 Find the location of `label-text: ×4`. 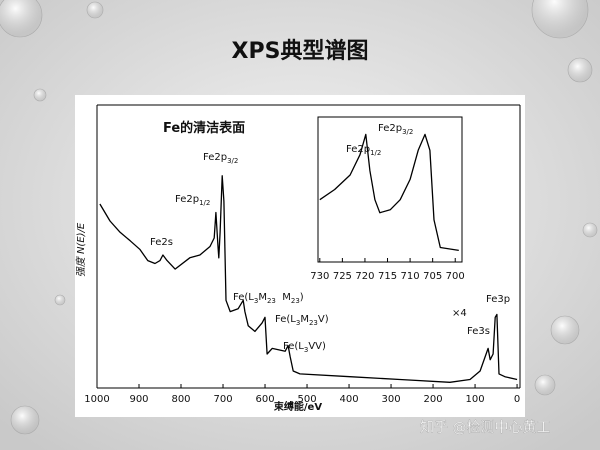

label-text: ×4 is located at coordinates (459, 313).